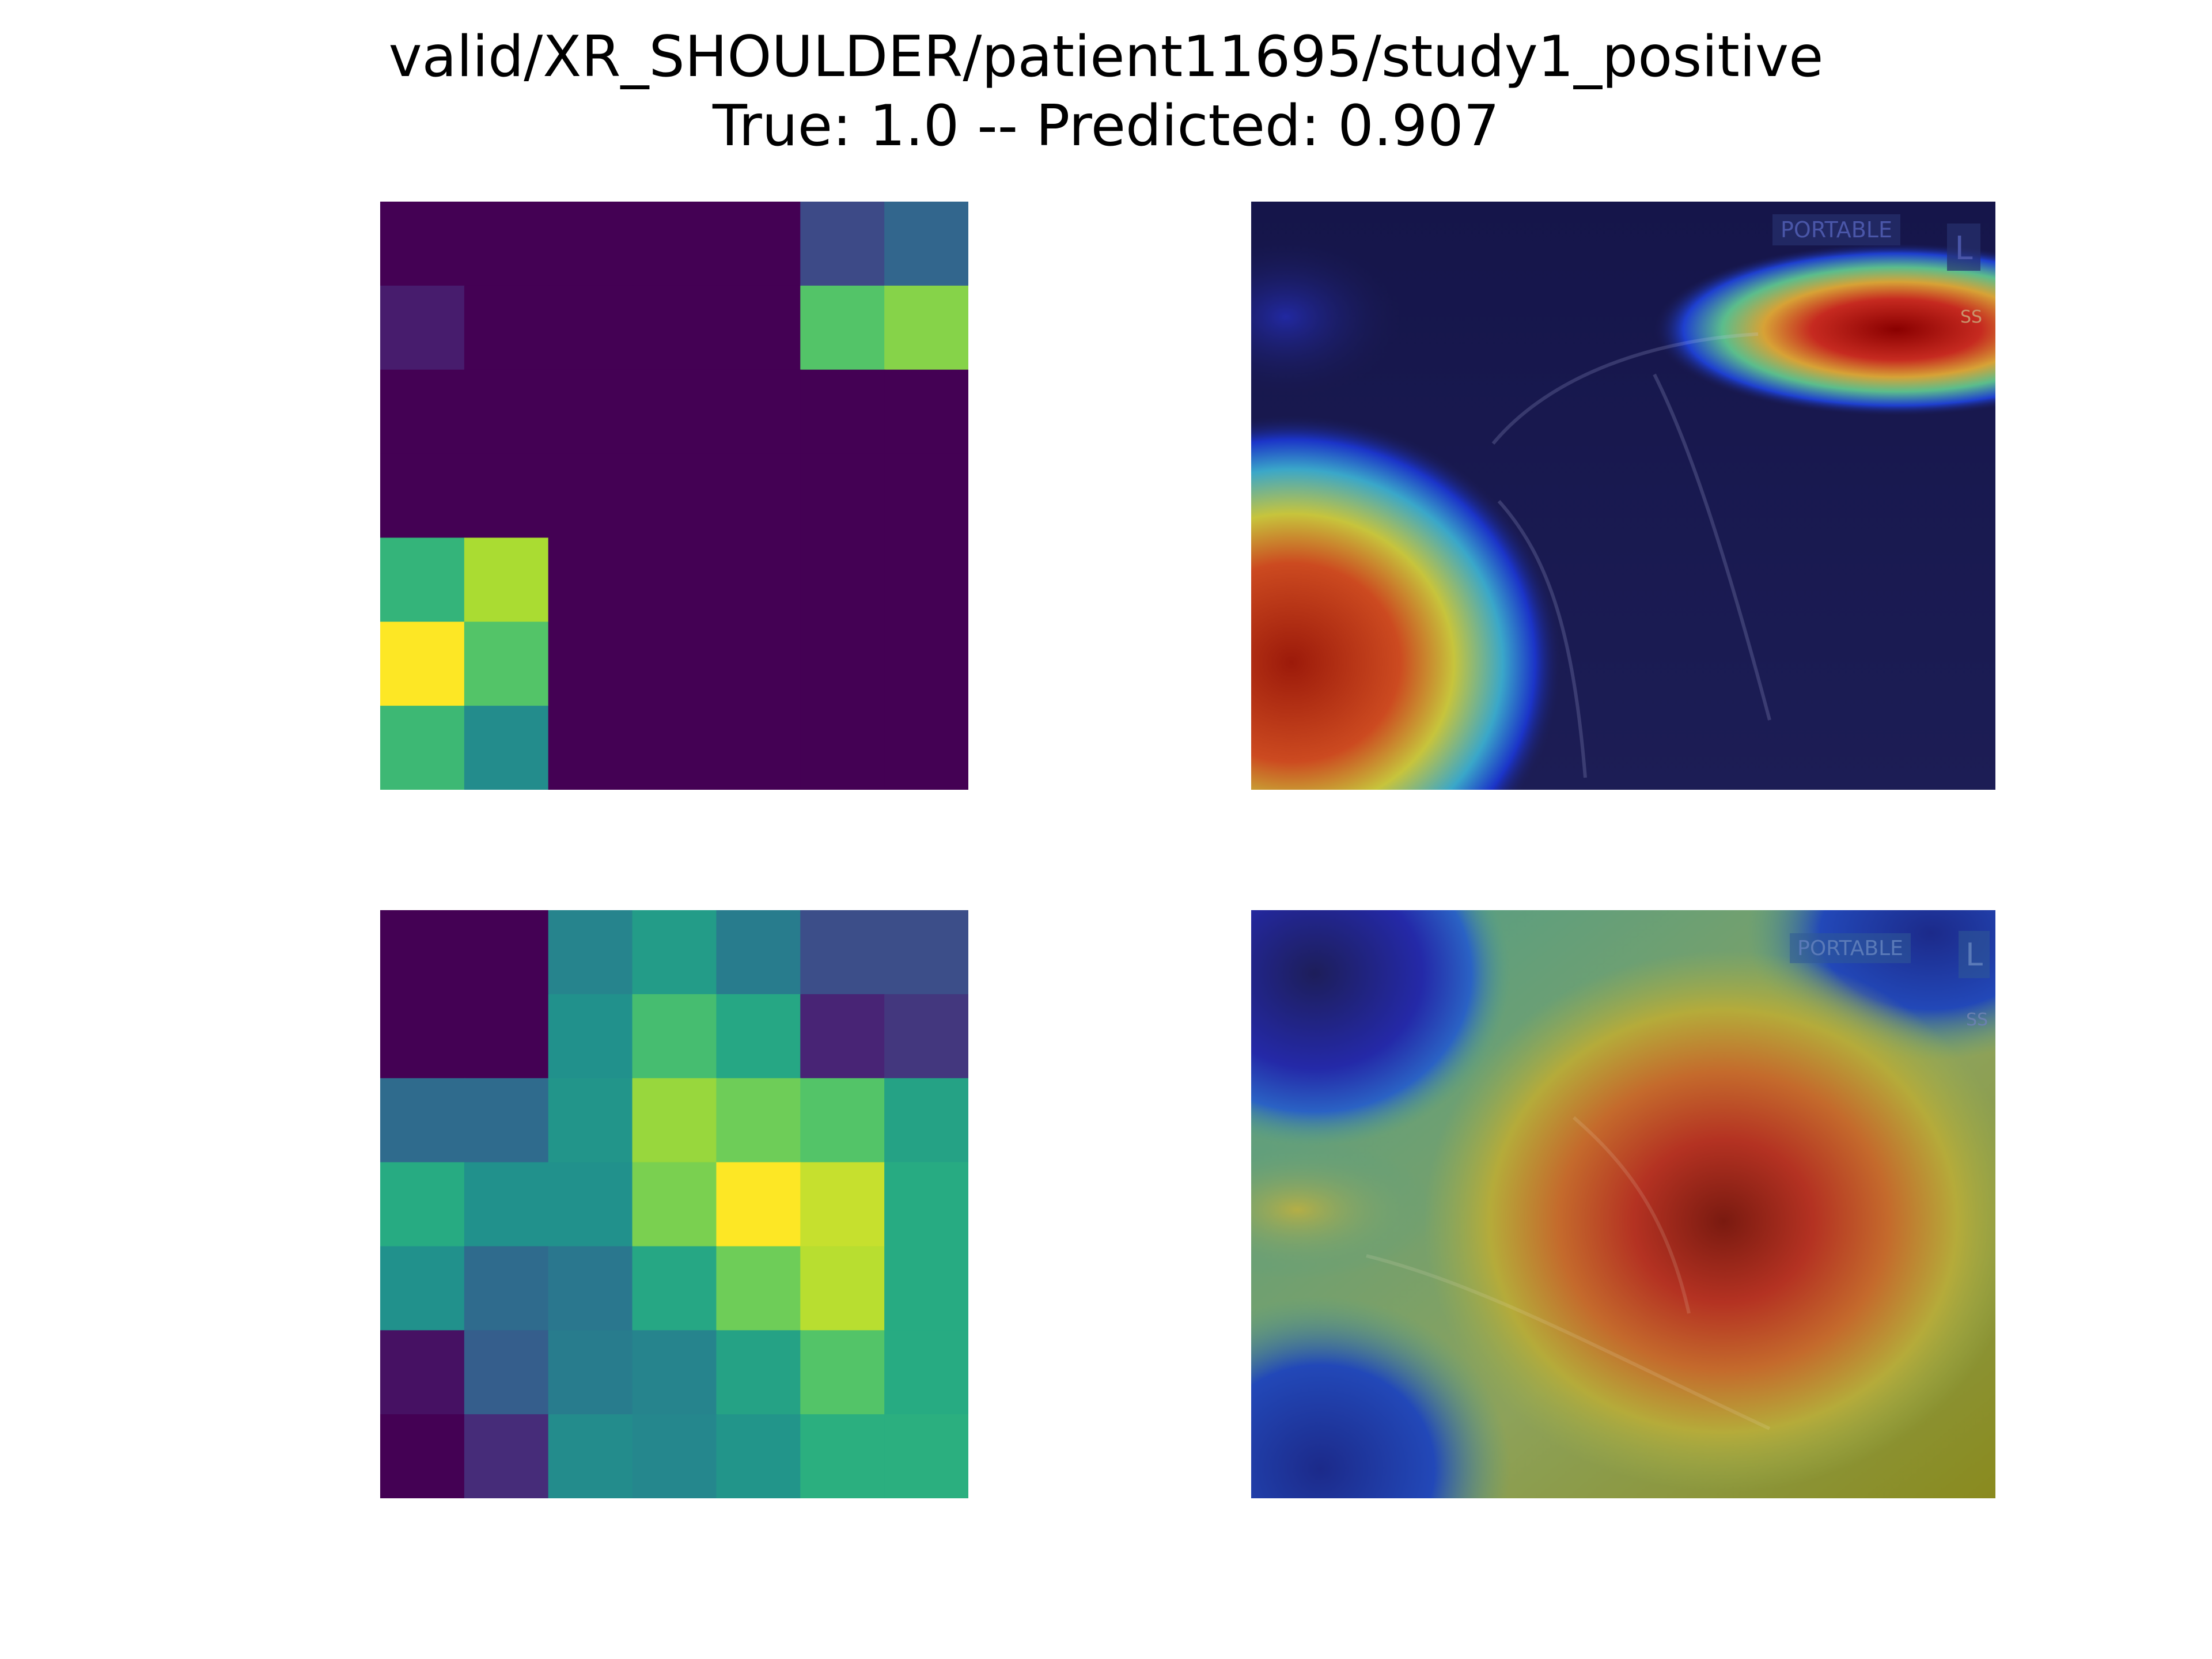  Describe the element at coordinates (591, 1204) in the screenshot. I see `heatmap-cell-r3-c2` at that location.